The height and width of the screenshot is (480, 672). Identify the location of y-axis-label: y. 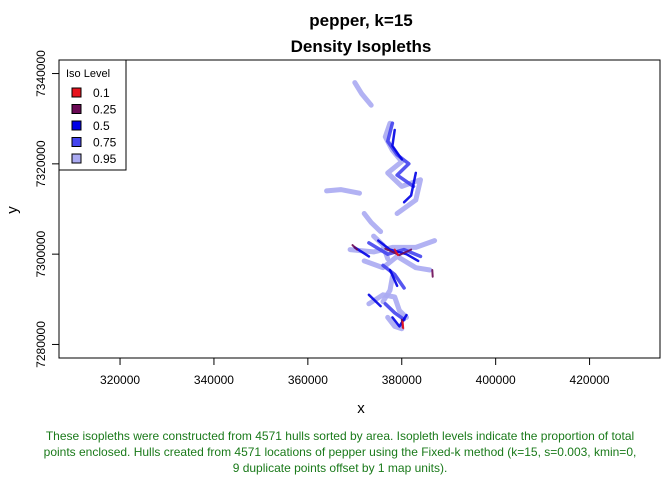
(12, 210).